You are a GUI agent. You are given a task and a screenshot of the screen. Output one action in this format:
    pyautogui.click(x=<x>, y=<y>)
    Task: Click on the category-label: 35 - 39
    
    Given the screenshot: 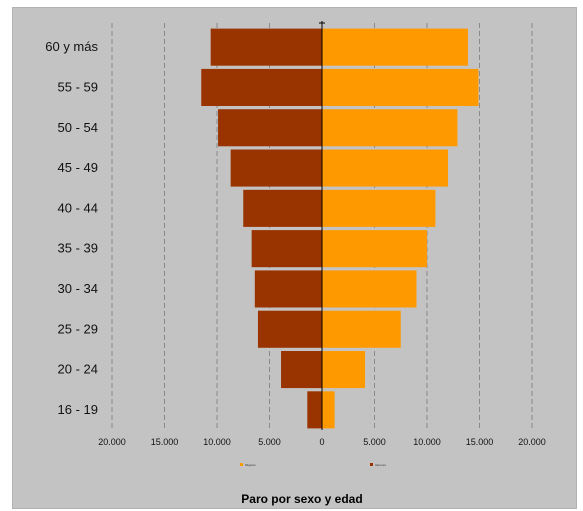 What is the action you would take?
    pyautogui.click(x=78, y=248)
    